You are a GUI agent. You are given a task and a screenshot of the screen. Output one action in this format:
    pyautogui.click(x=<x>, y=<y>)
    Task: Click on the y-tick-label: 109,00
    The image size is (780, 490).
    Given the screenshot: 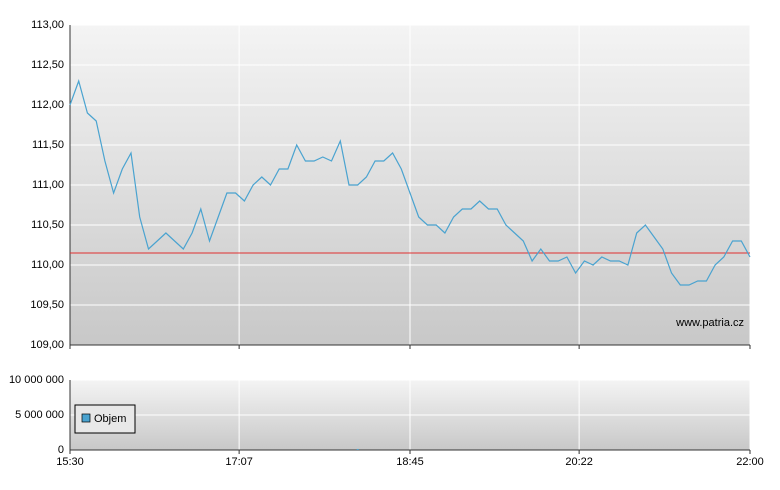 What is the action you would take?
    pyautogui.click(x=47, y=345)
    